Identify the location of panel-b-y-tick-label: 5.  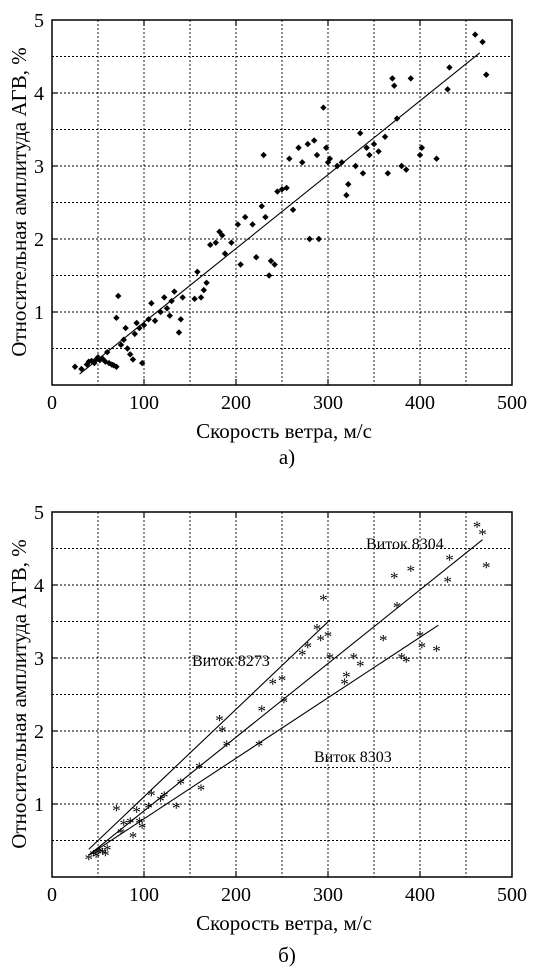
(39, 513).